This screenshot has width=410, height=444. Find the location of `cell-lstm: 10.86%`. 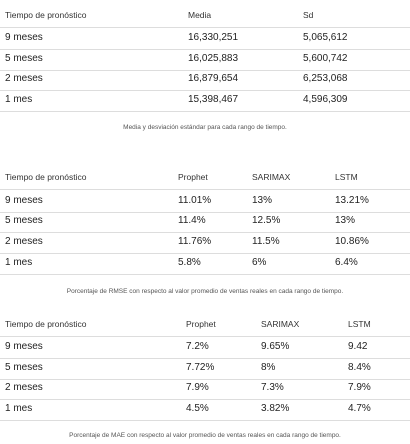

cell-lstm: 10.86% is located at coordinates (352, 241).